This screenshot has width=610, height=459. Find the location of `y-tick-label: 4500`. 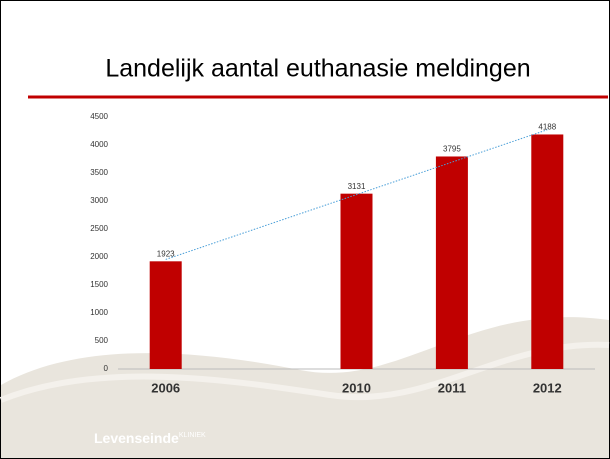

y-tick-label: 4500 is located at coordinates (99, 116).